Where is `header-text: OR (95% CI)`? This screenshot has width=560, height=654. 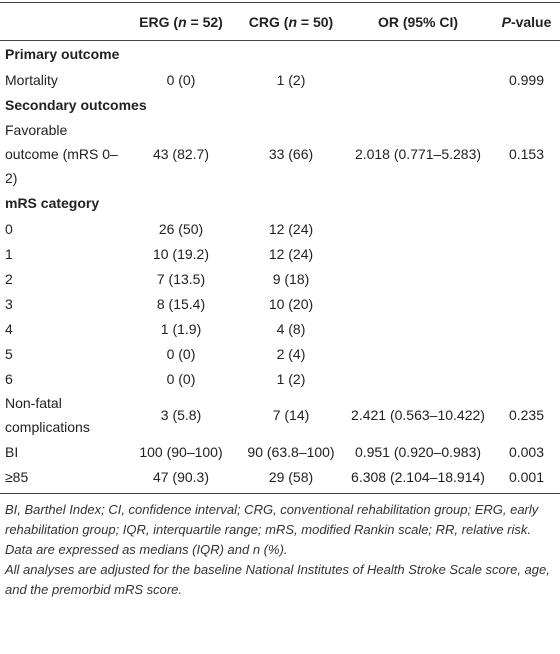 header-text: OR (95% CI) is located at coordinates (418, 21).